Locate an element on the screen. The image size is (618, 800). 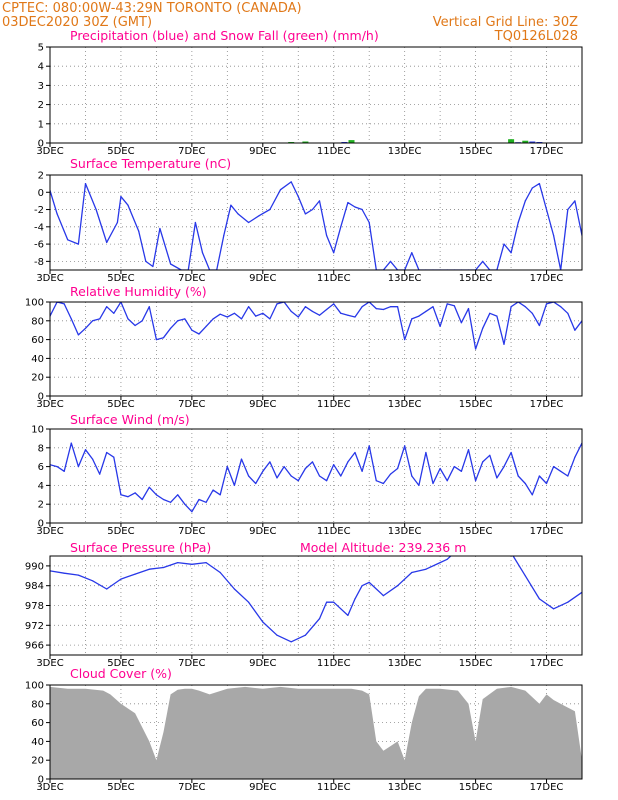
rh-xtick-label: 5DEC is located at coordinates (120, 404).